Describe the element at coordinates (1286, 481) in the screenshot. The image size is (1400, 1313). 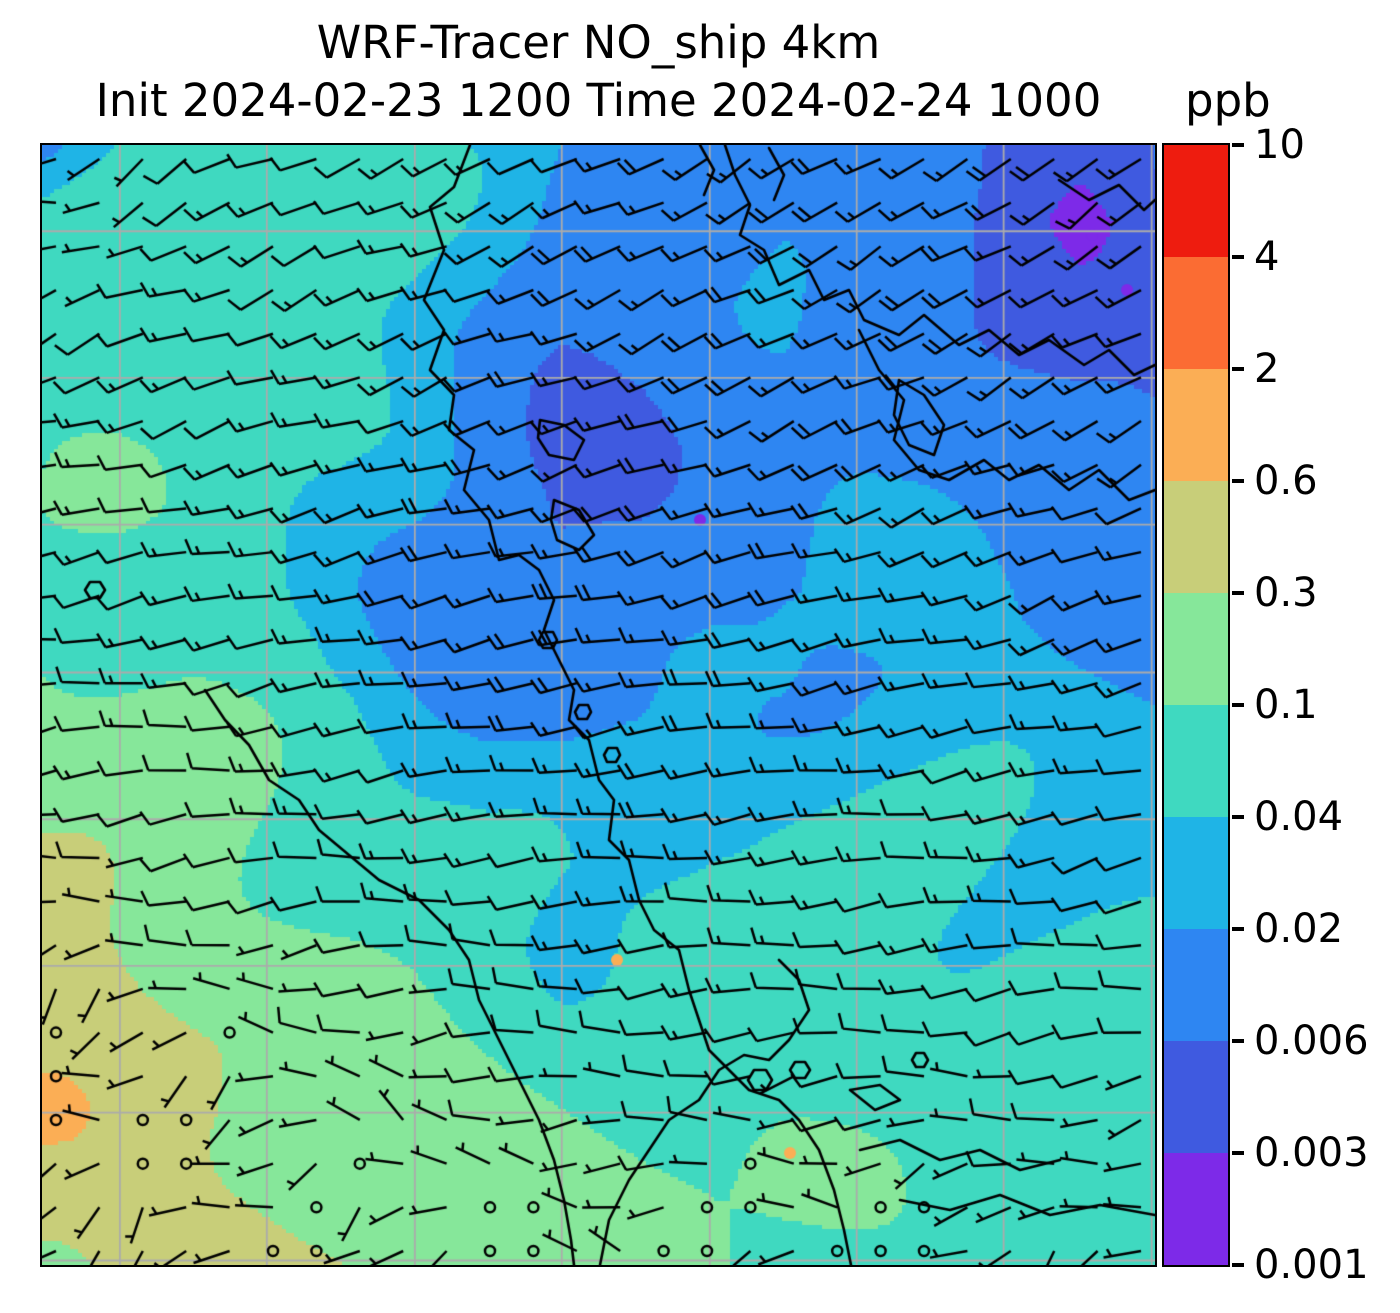
I see `colorbar-tick-label: 0.6` at that location.